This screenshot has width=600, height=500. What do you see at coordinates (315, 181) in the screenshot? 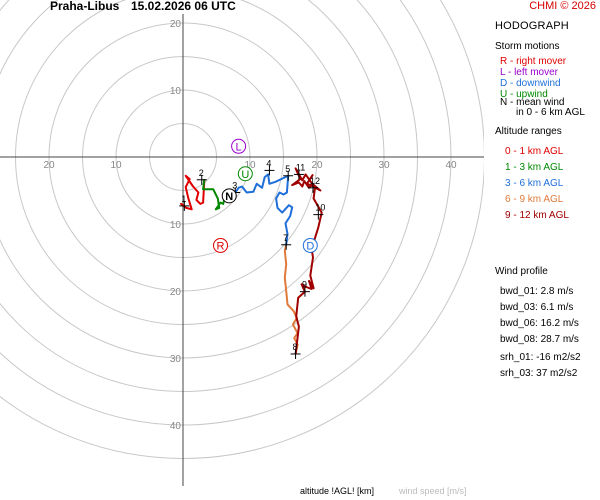
I see `height-label: 12` at bounding box center [315, 181].